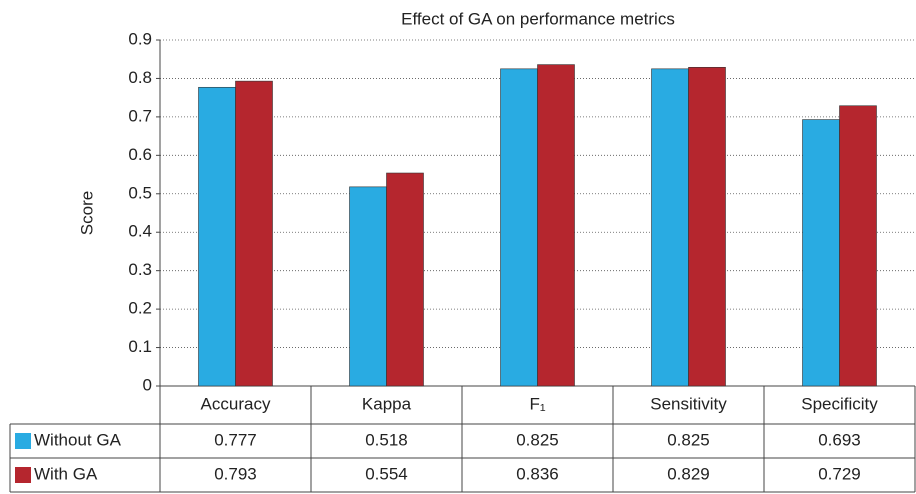 The image size is (916, 494). Describe the element at coordinates (140, 77) in the screenshot. I see `y-tick-label: 0.8` at that location.